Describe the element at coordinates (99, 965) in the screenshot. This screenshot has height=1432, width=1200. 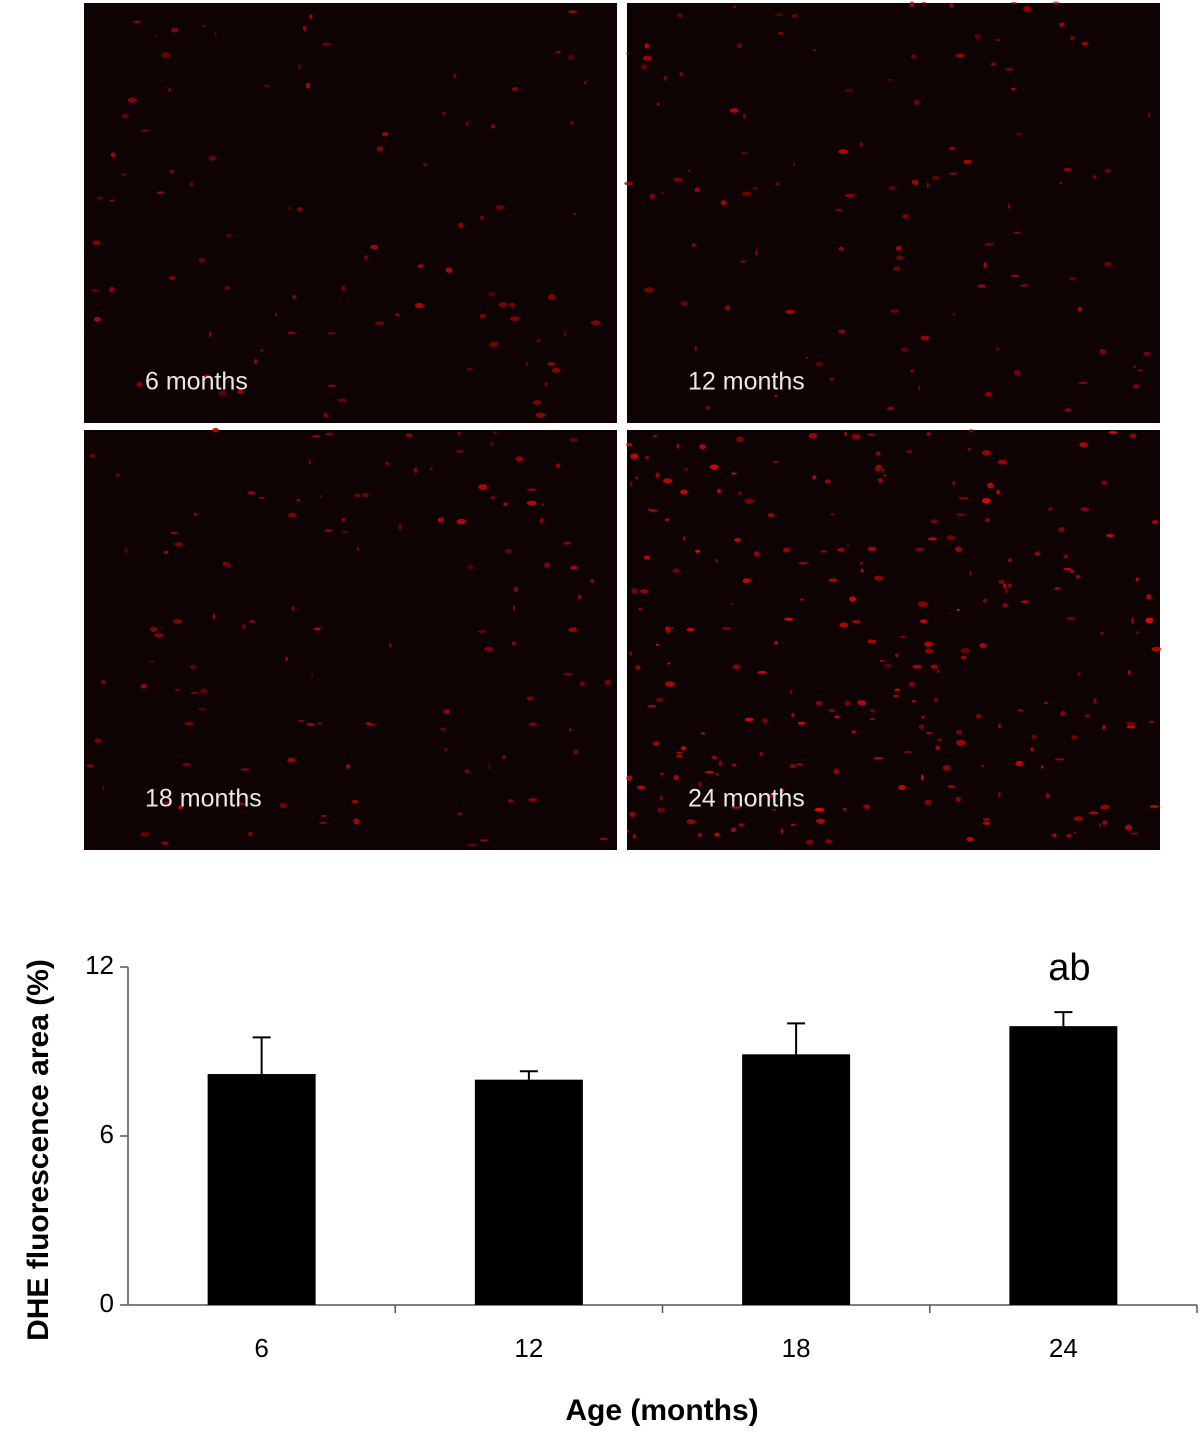
I see `y-tick-label: 12` at that location.